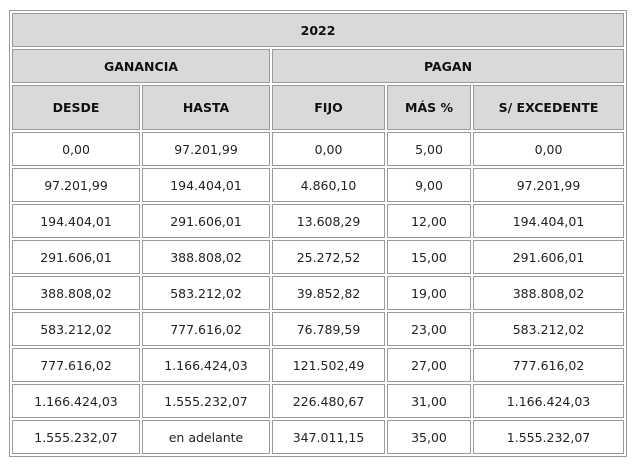  What do you see at coordinates (76, 329) in the screenshot?
I see `cell-desde: 583.212,02` at bounding box center [76, 329].